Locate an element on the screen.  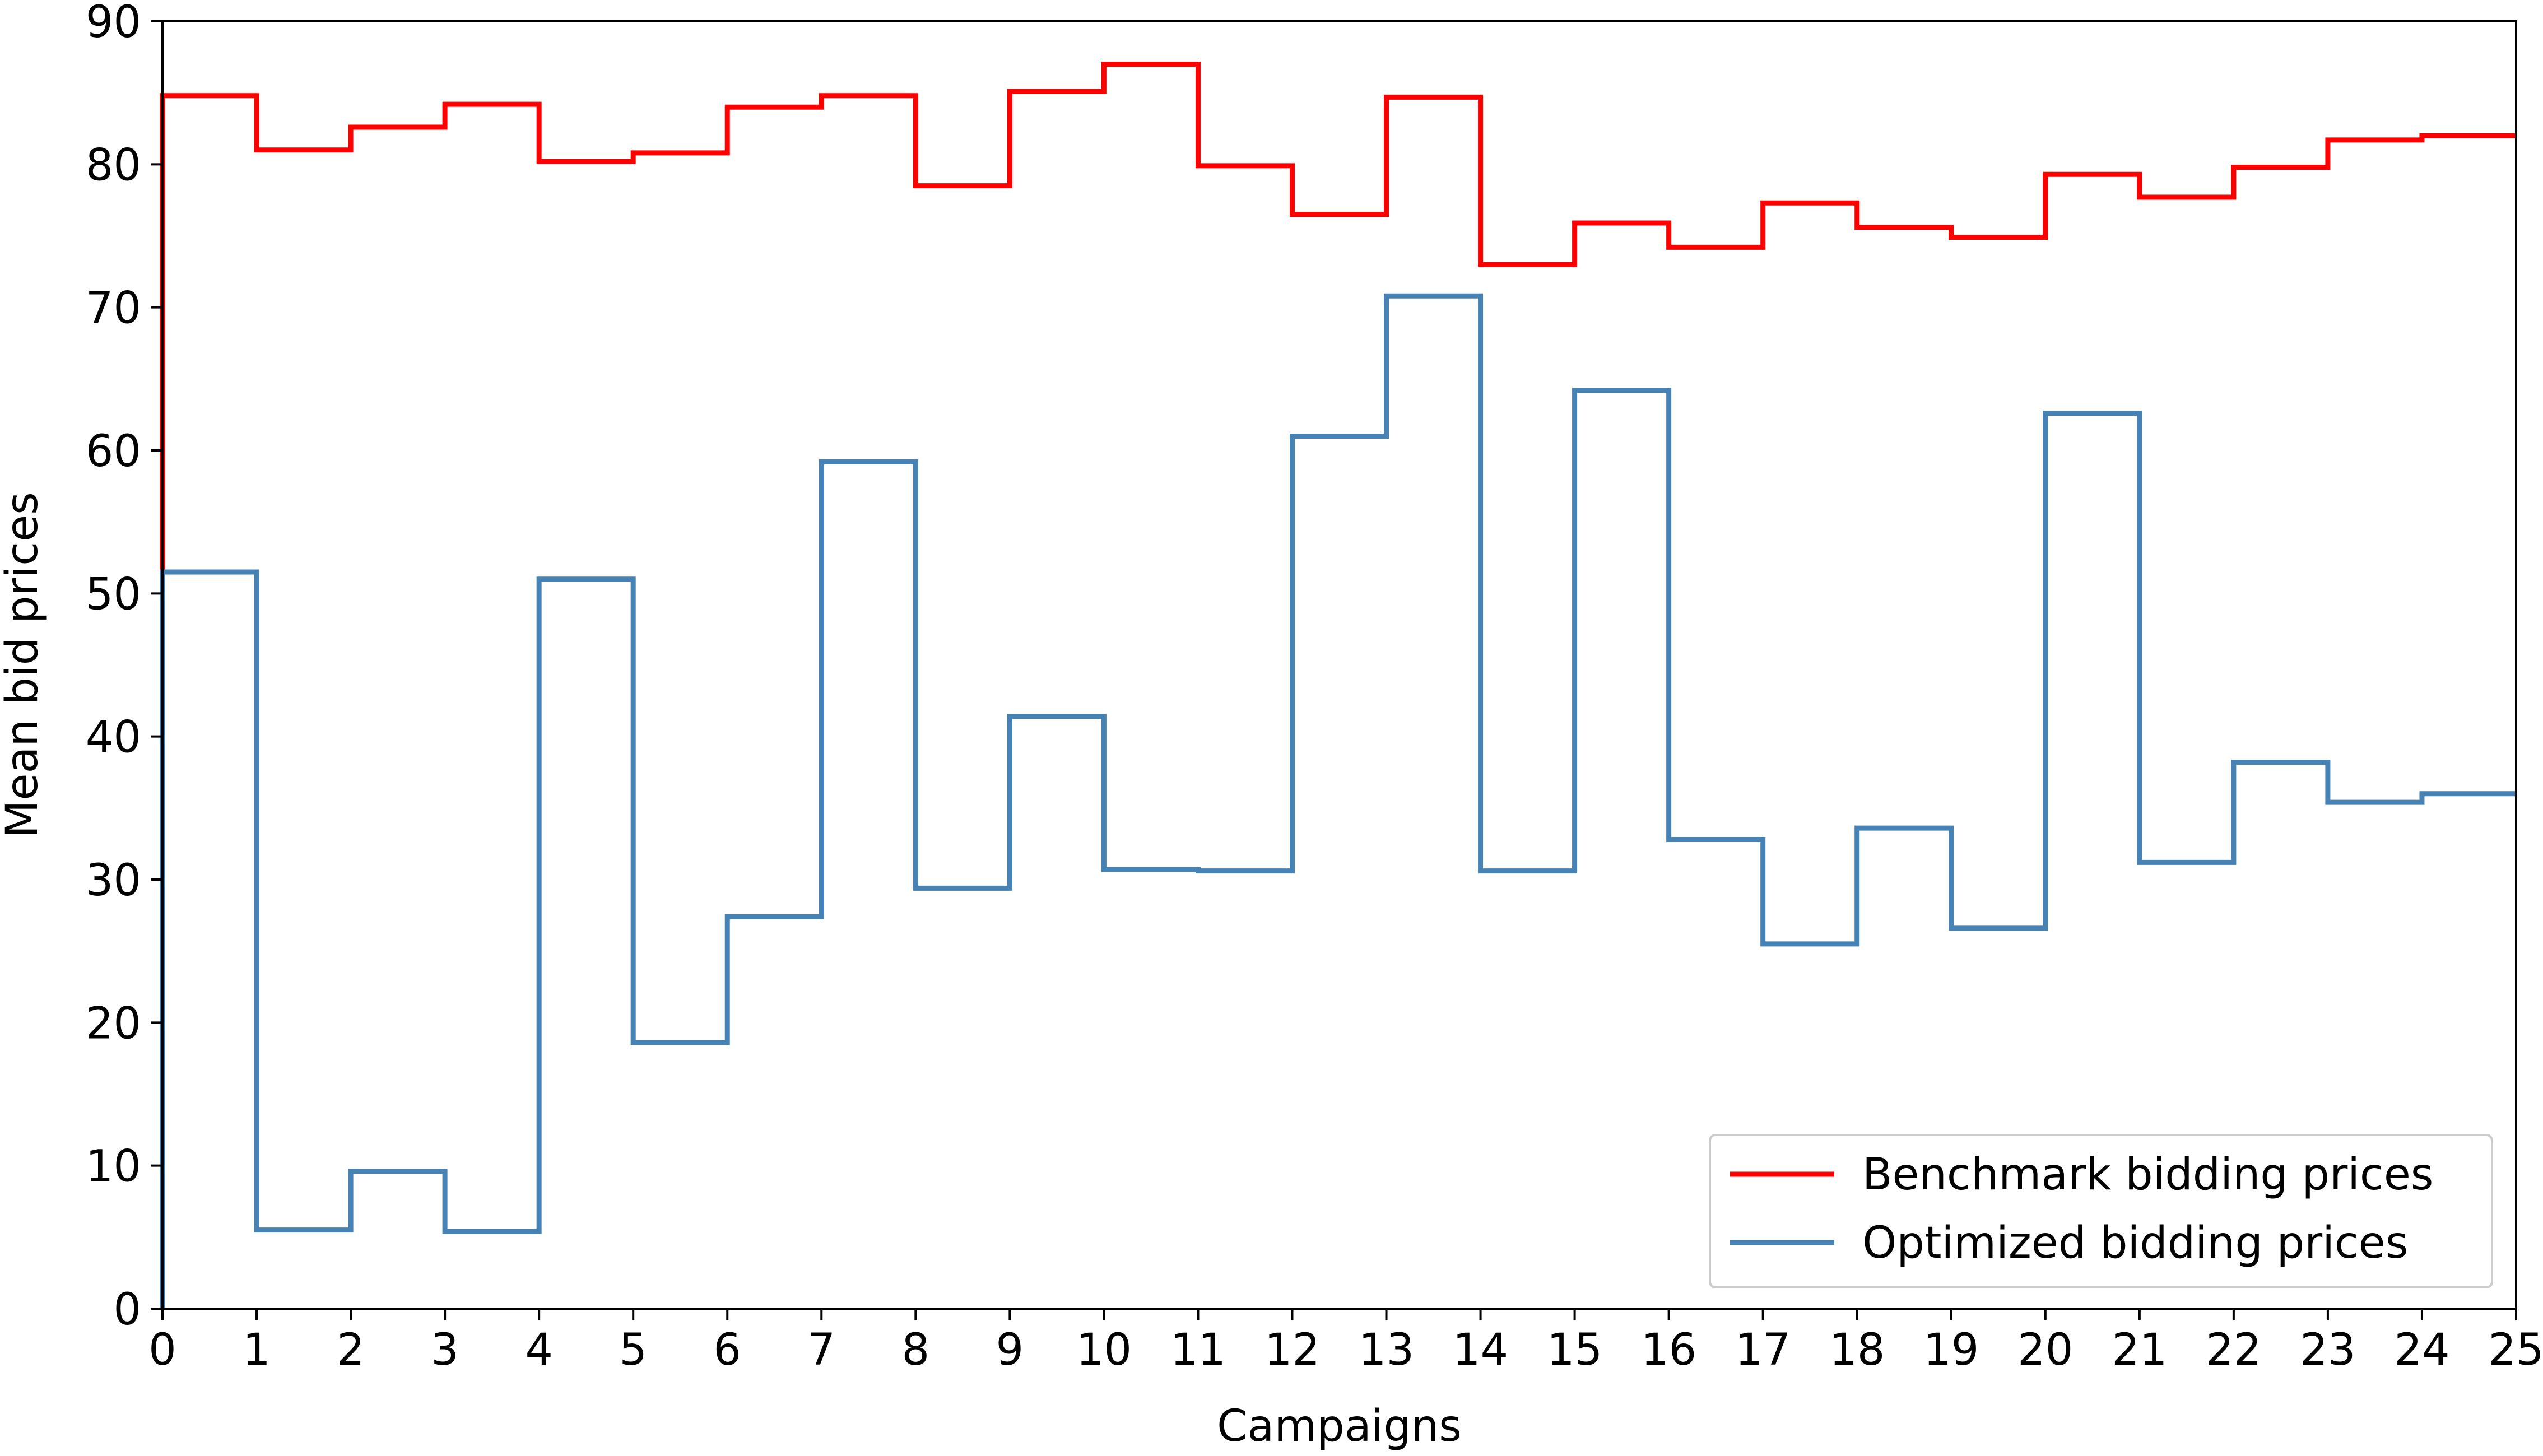
x-tick-label: 25 is located at coordinates (2515, 1350).